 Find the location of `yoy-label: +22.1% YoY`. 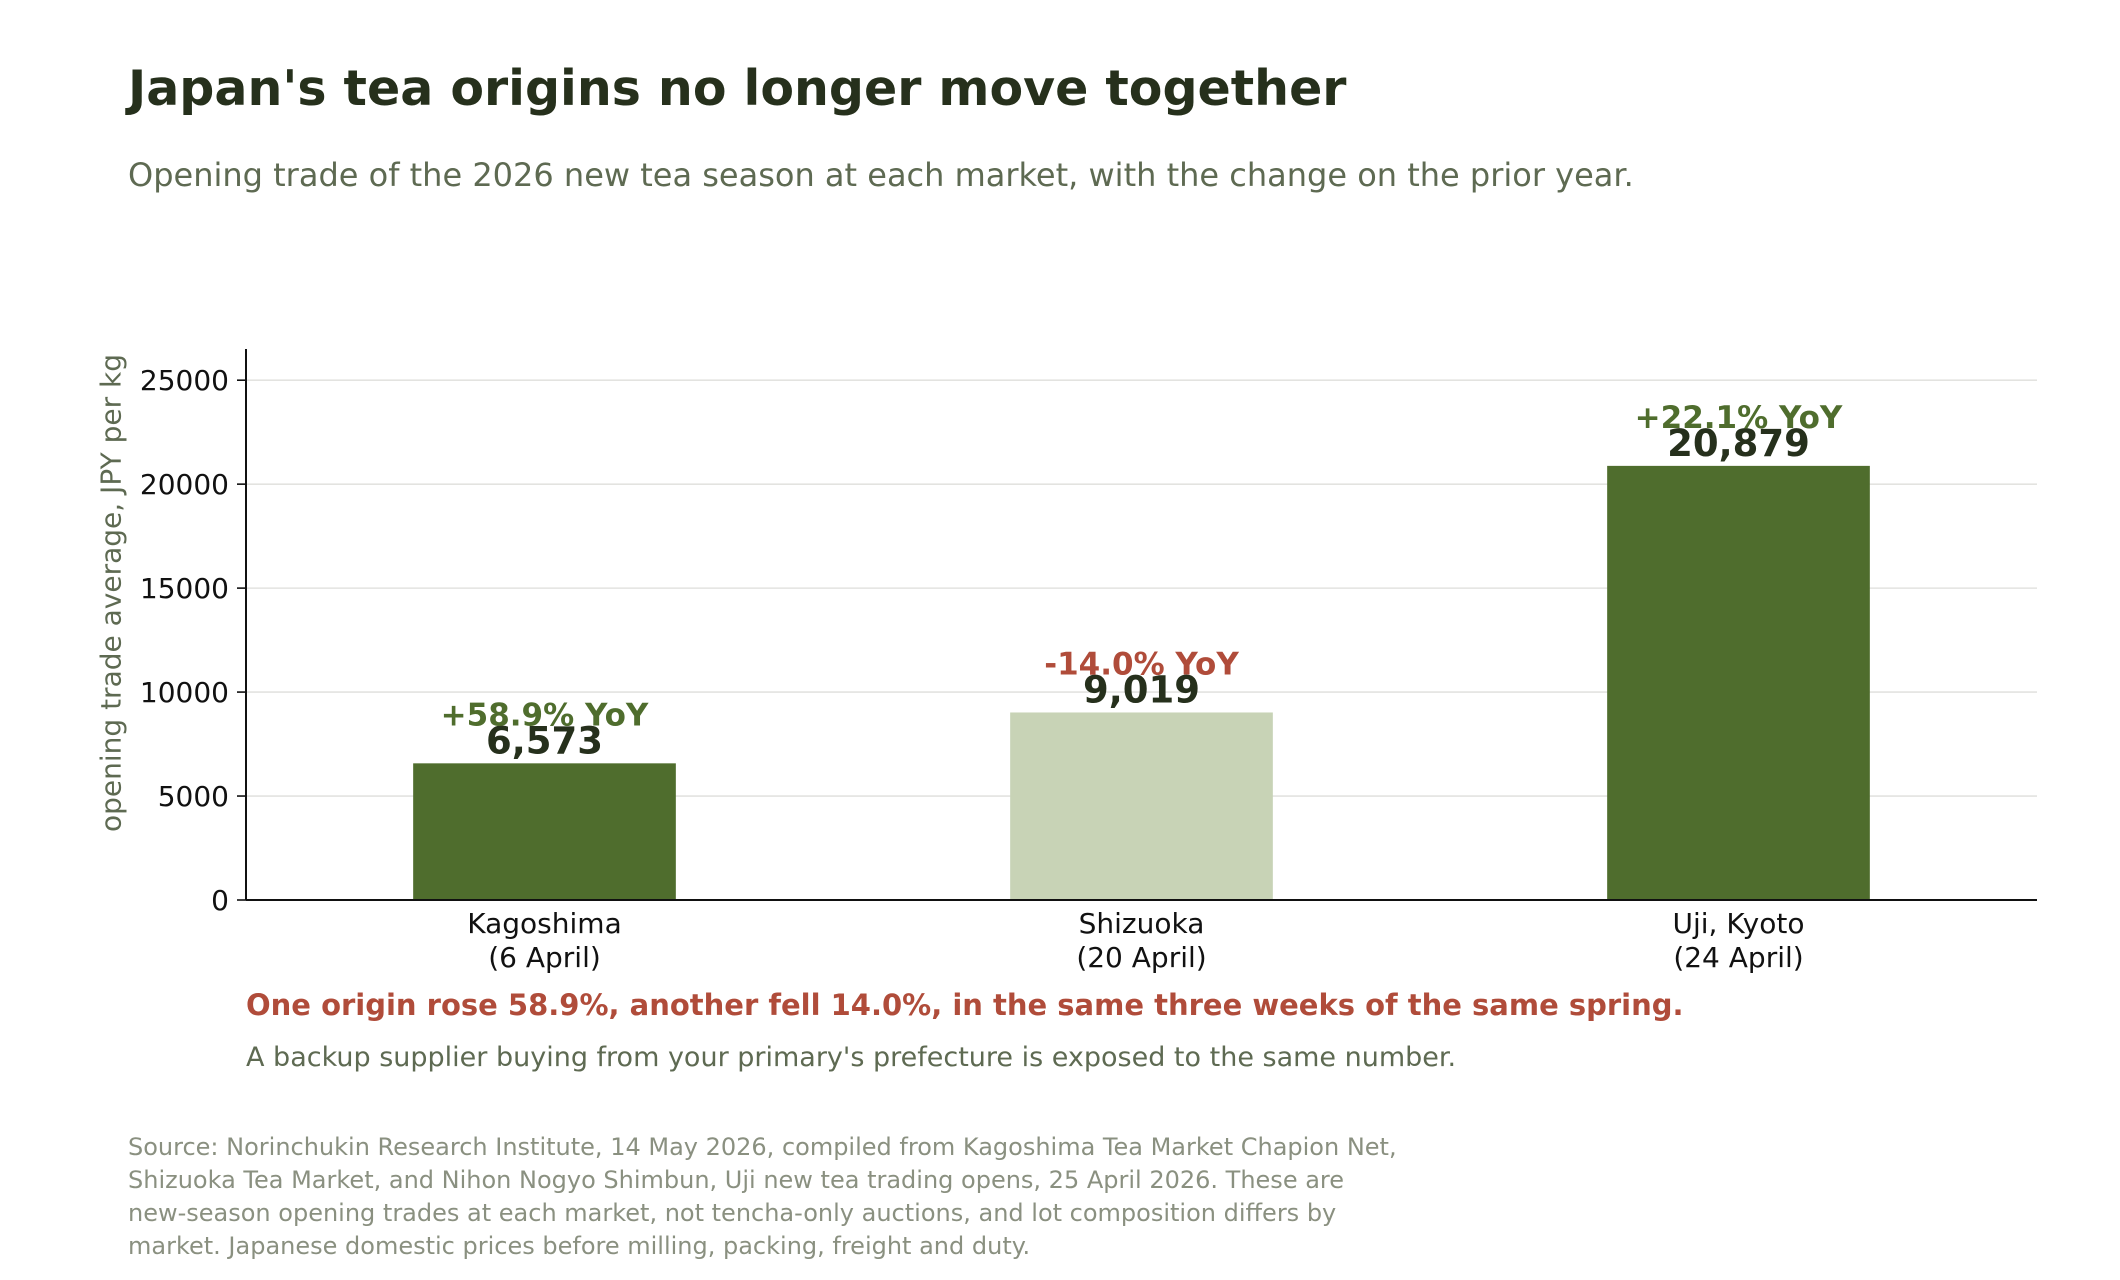

yoy-label: +22.1% YoY is located at coordinates (1739, 418).